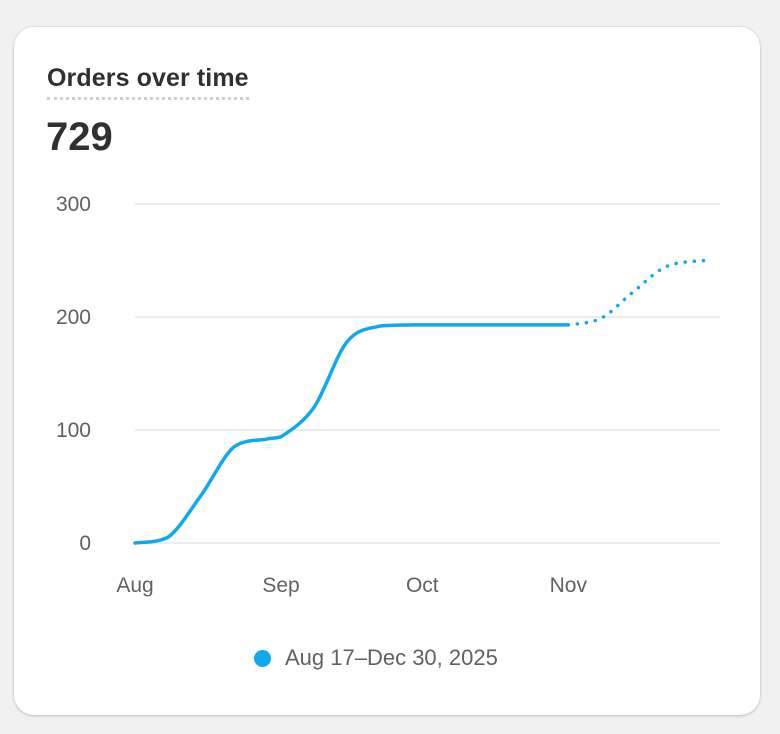  I want to click on orders-total: 729, so click(79, 137).